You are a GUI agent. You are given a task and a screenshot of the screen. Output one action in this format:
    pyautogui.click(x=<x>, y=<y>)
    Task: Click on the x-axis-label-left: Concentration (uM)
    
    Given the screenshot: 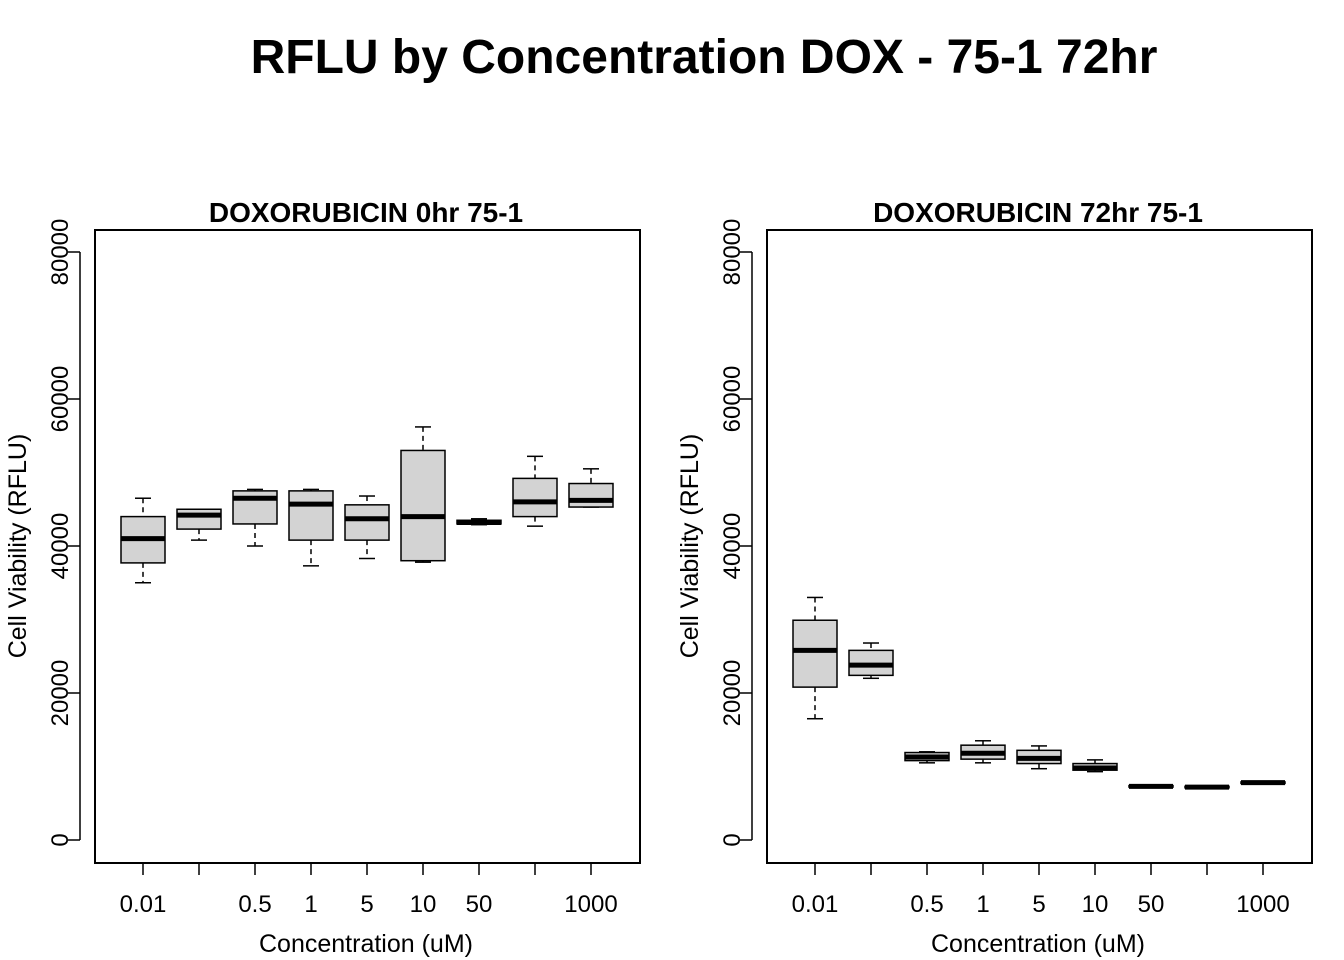 What is the action you would take?
    pyautogui.click(x=366, y=944)
    